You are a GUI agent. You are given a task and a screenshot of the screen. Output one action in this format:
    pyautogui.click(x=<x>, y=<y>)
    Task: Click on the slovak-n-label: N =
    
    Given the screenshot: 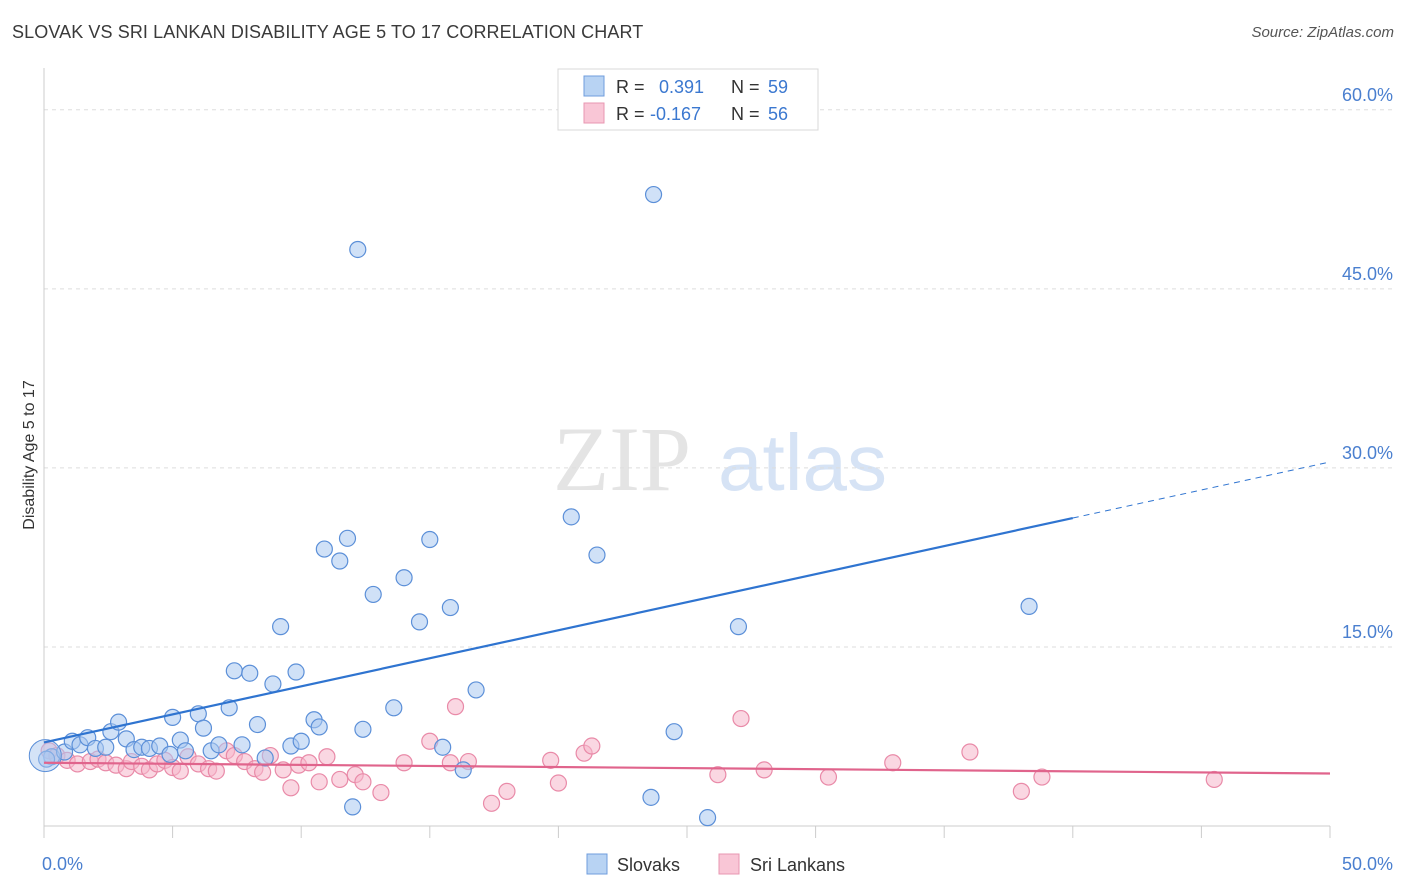 What is the action you would take?
    pyautogui.click(x=745, y=87)
    